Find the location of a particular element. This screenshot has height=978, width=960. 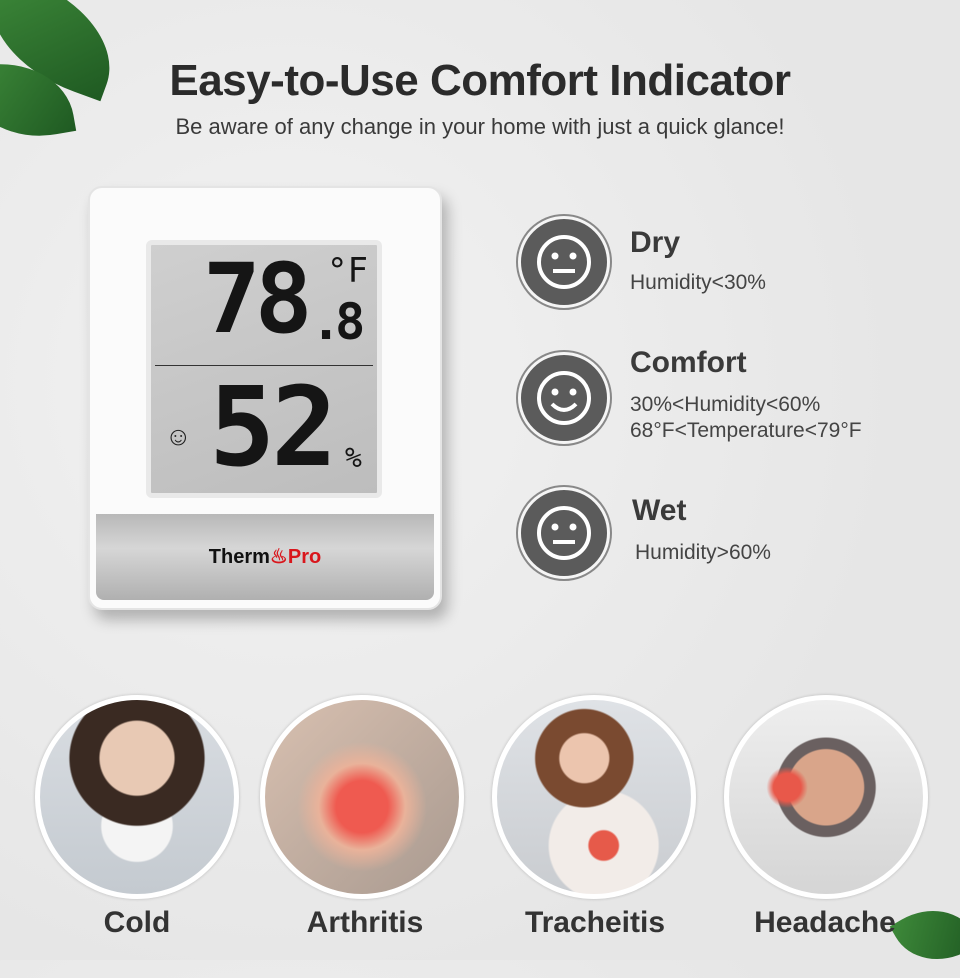

condition-title-wet: Wet is located at coordinates (659, 510).